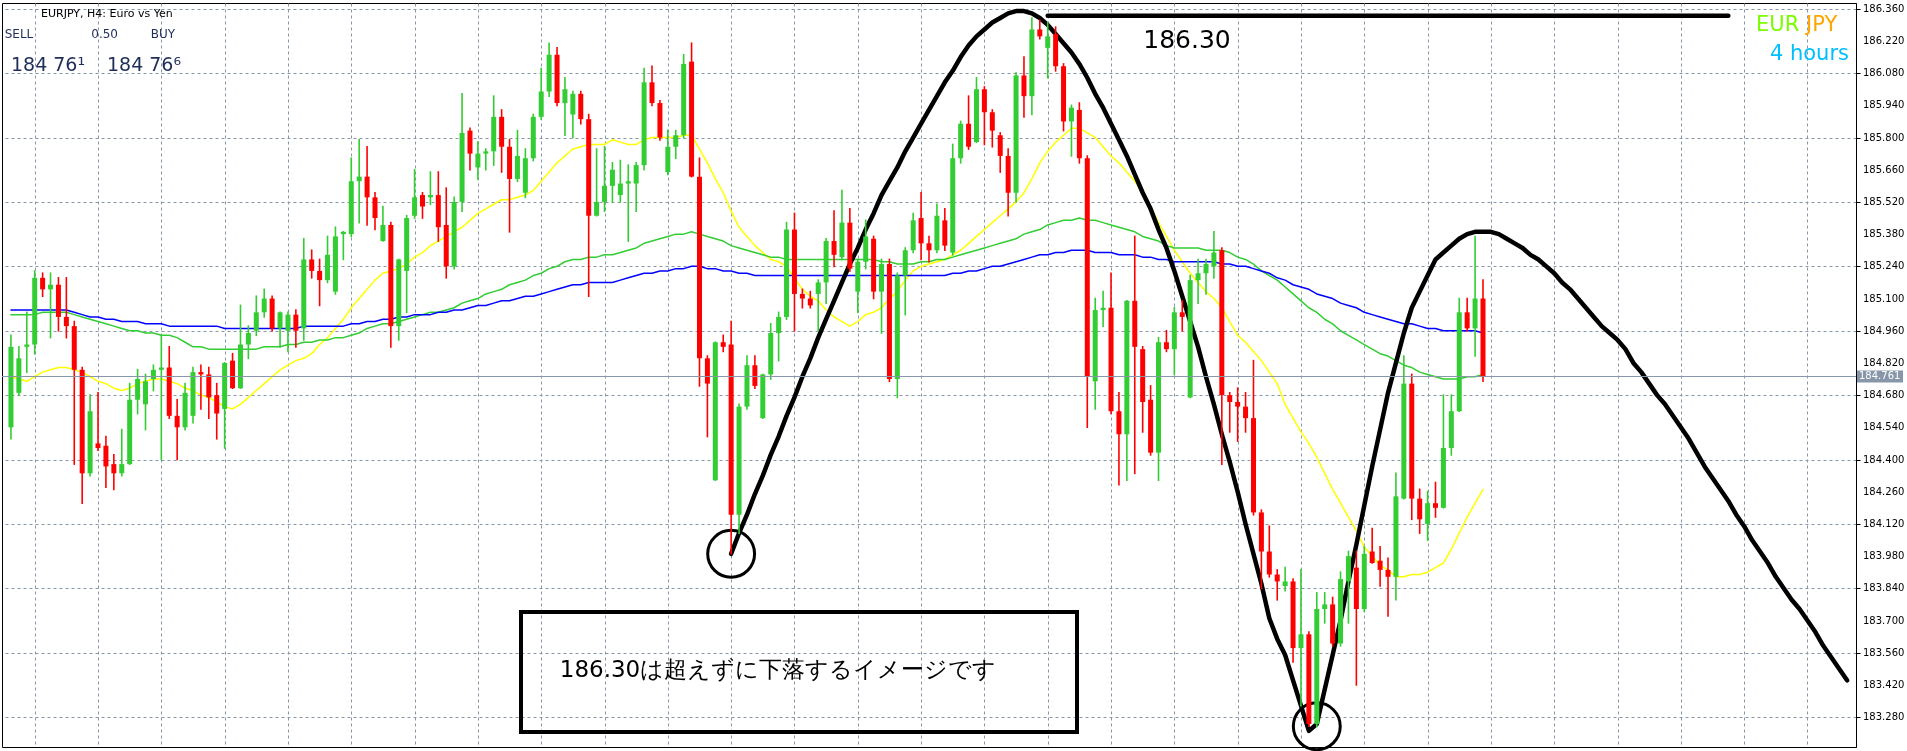 Image resolution: width=1907 pixels, height=751 pixels. Describe the element at coordinates (1884, 588) in the screenshot. I see `y-tick-label: 183.840` at that location.